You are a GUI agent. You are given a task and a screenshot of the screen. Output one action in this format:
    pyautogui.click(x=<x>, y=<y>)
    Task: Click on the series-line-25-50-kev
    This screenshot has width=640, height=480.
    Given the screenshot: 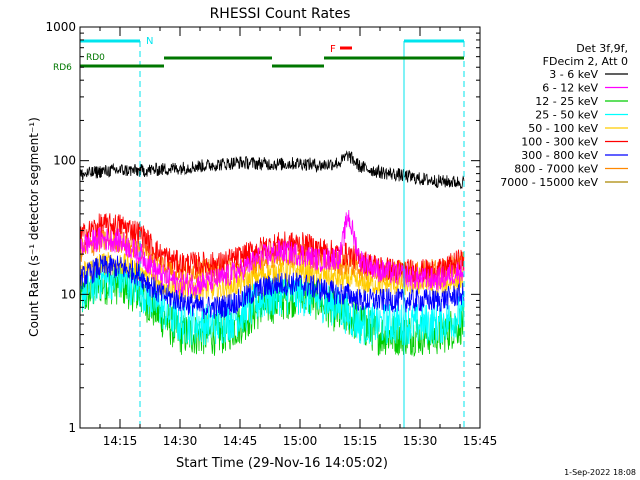 What is the action you would take?
    pyautogui.click(x=272, y=302)
    